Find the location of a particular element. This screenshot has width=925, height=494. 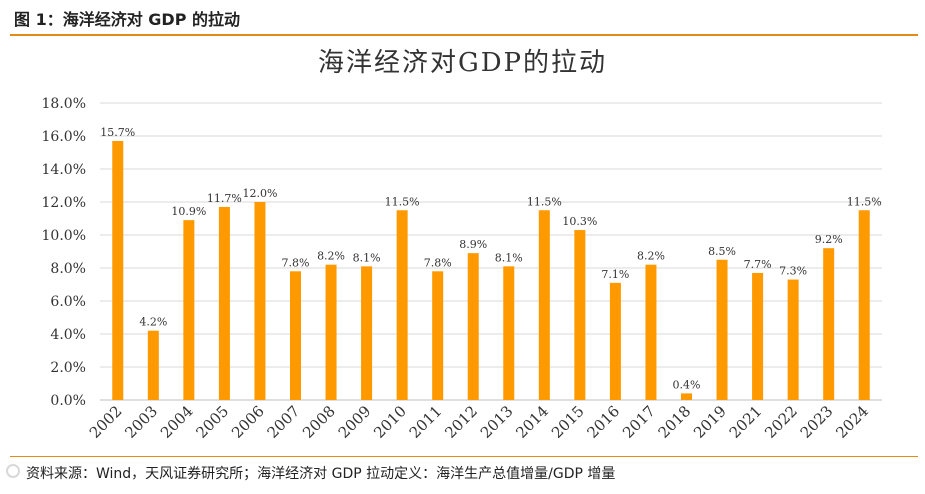

bar-2008 is located at coordinates (331, 332).